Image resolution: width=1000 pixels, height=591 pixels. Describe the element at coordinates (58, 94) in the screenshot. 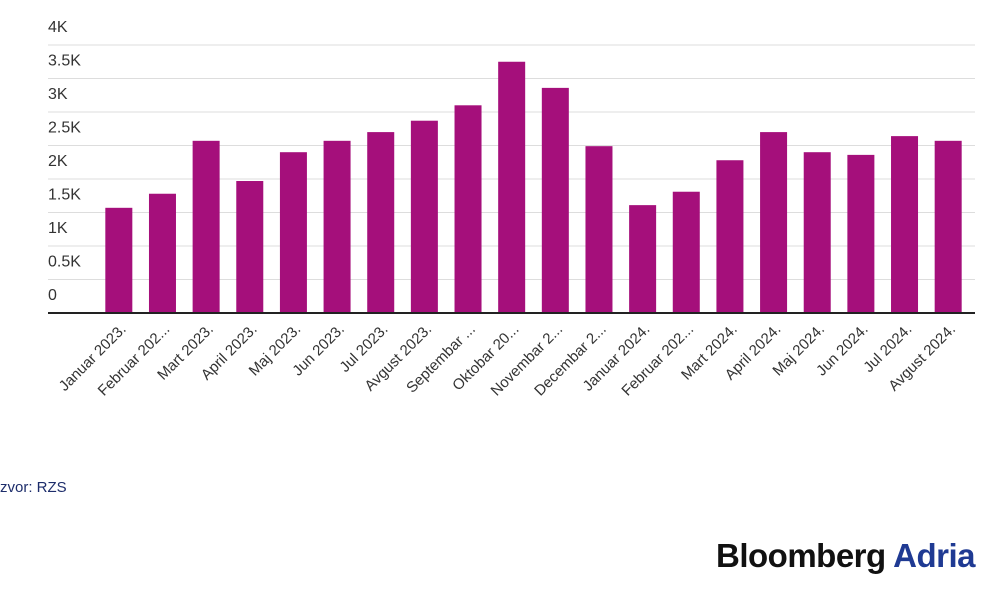

I see `y-tick-label: 3K` at that location.